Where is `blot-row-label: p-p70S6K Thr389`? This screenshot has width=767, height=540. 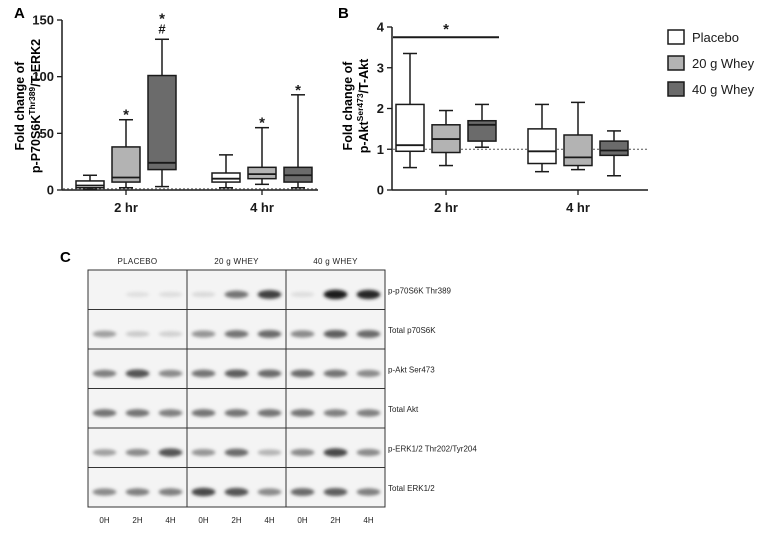 blot-row-label: p-p70S6K Thr389 is located at coordinates (420, 291).